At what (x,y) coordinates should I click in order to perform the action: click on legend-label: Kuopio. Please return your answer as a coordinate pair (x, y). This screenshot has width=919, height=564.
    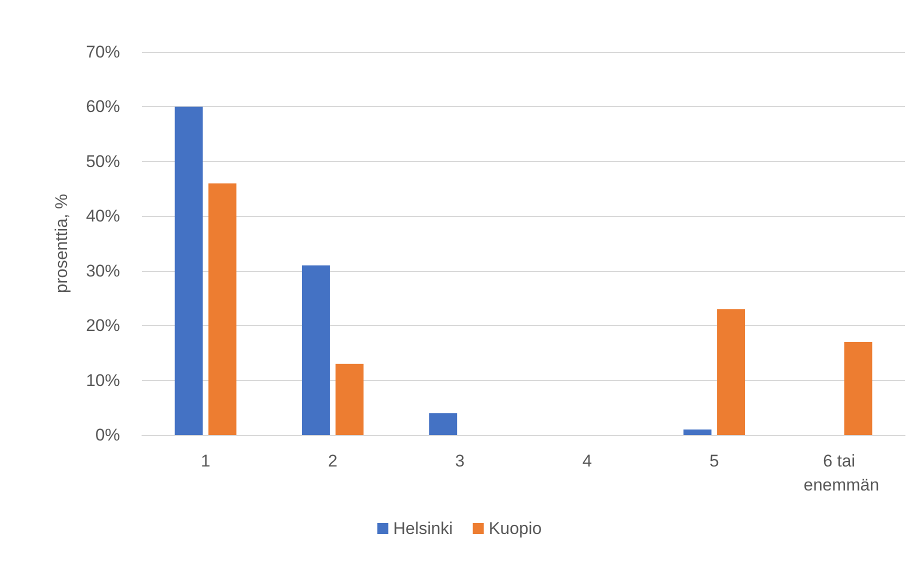
    Looking at the image, I should click on (515, 528).